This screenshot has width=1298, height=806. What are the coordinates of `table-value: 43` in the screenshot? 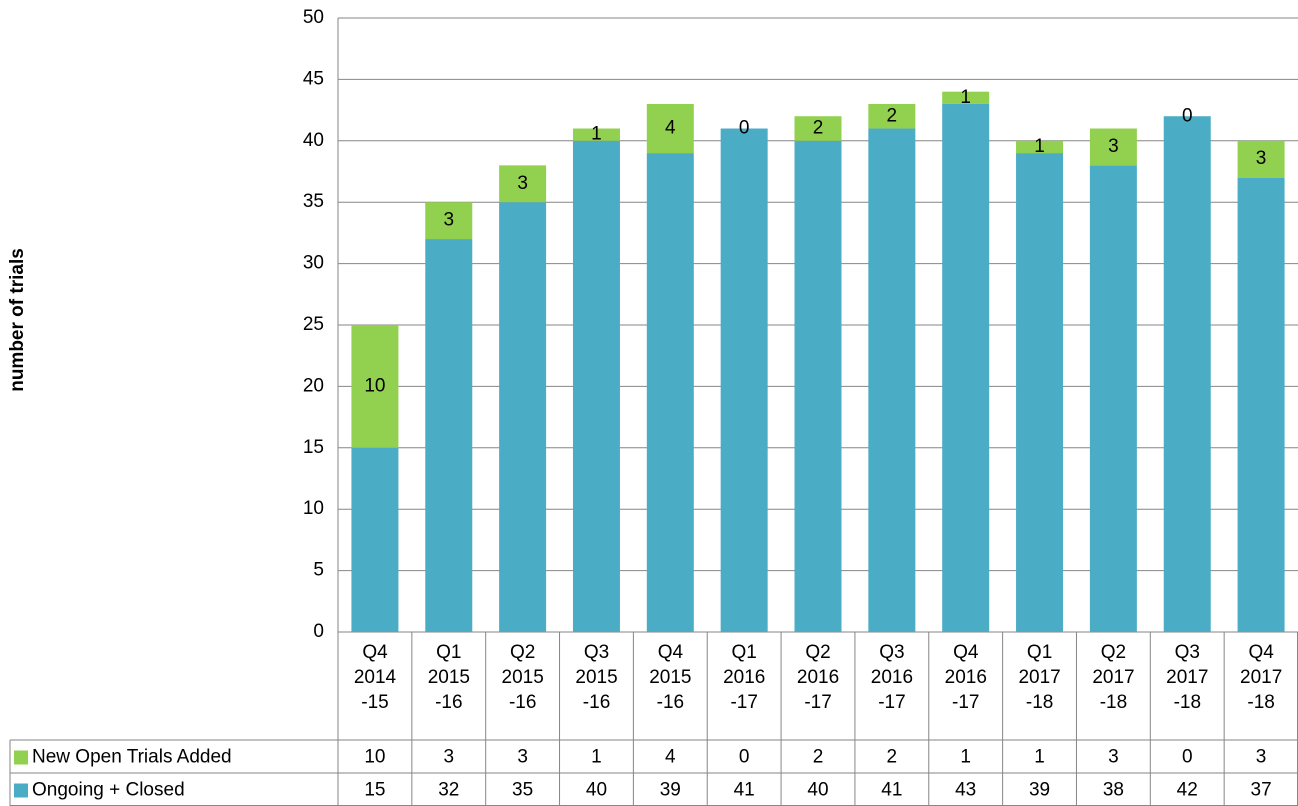 It's located at (965, 790).